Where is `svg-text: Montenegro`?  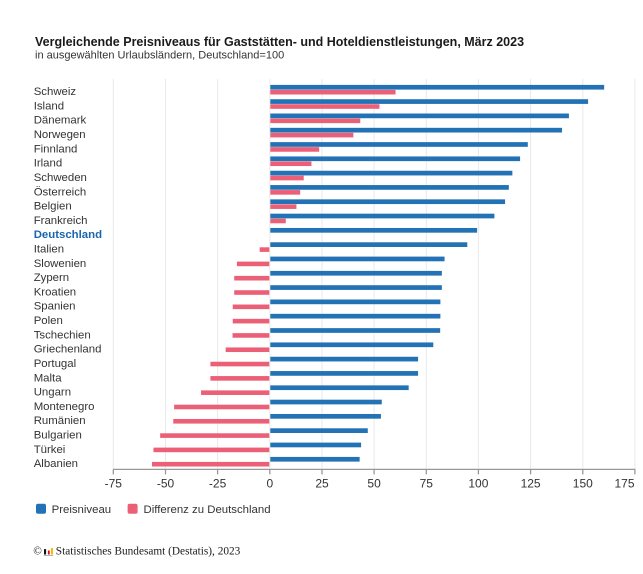
svg-text: Montenegro is located at coordinates (64, 407).